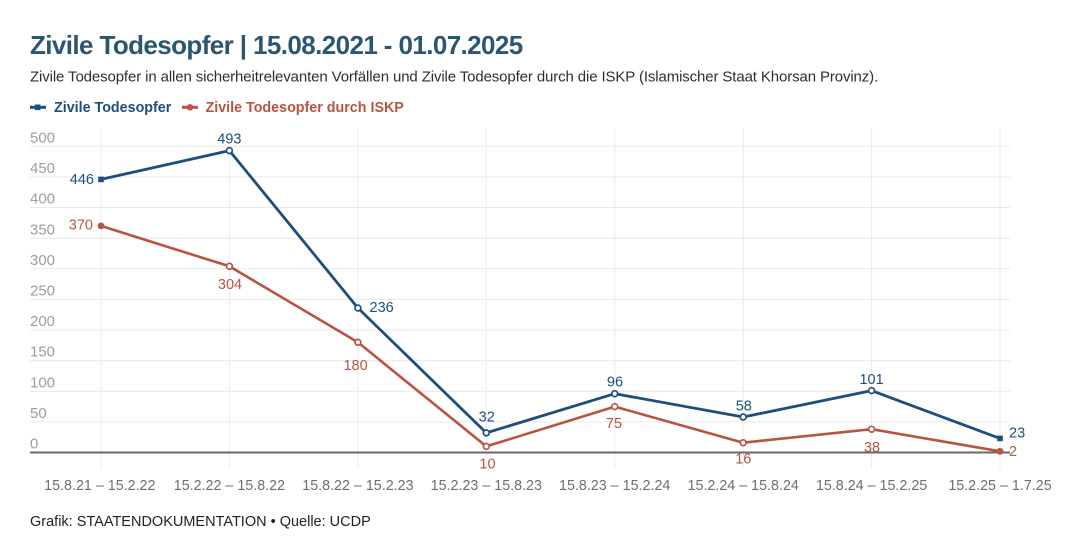  What do you see at coordinates (871, 380) in the screenshot?
I see `svg-text: 101` at bounding box center [871, 380].